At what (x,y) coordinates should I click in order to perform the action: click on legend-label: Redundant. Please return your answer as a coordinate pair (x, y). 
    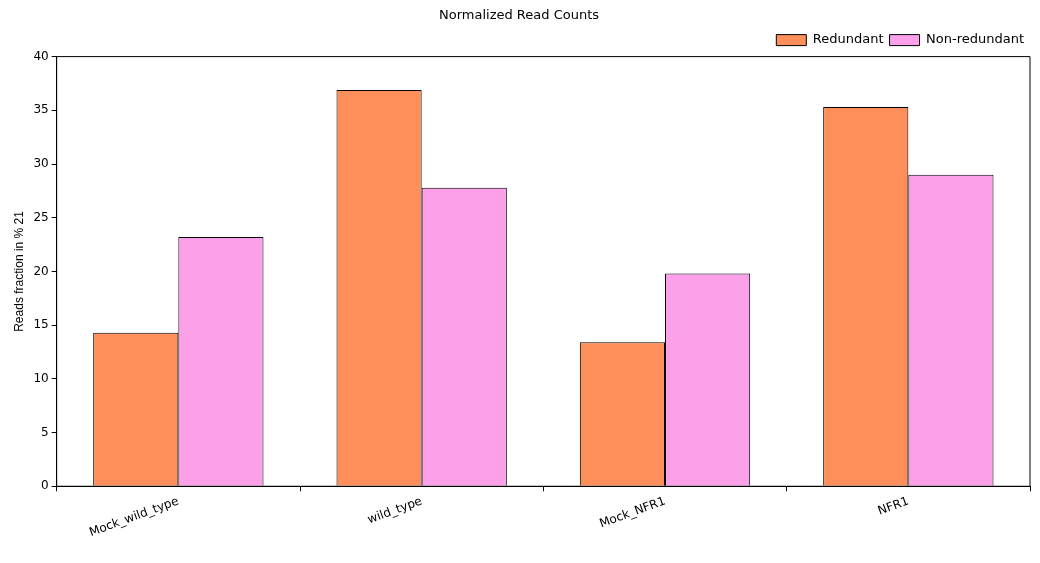
    Looking at the image, I should click on (848, 39).